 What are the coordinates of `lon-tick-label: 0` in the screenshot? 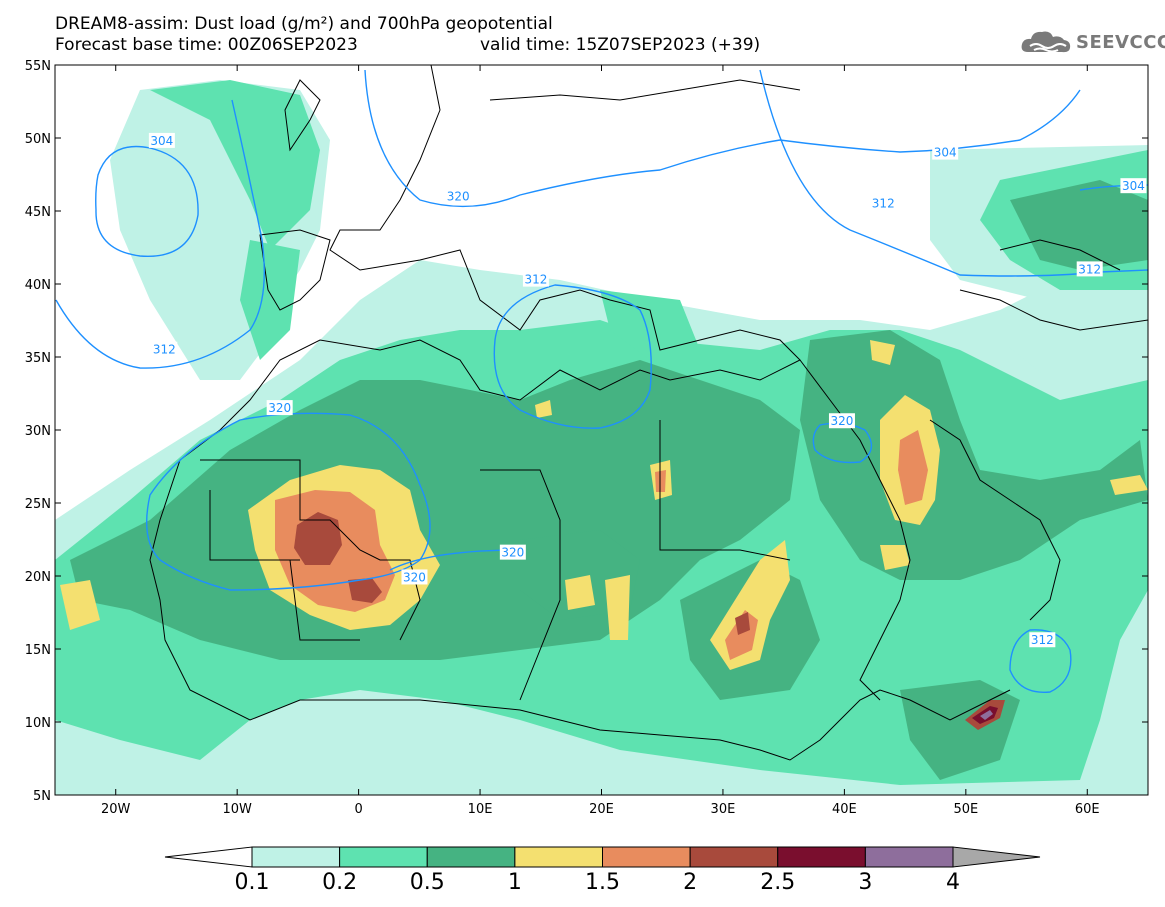 It's located at (358, 809).